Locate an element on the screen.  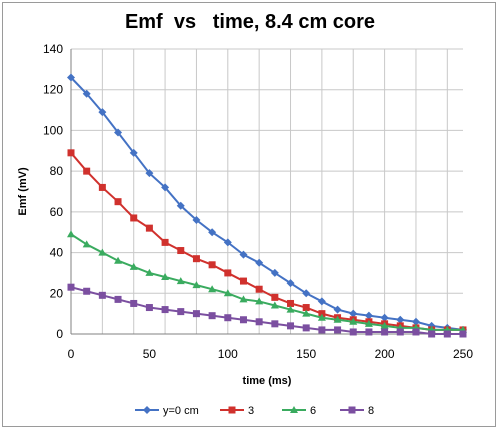
x-tick-label: 150 is located at coordinates (306, 354).